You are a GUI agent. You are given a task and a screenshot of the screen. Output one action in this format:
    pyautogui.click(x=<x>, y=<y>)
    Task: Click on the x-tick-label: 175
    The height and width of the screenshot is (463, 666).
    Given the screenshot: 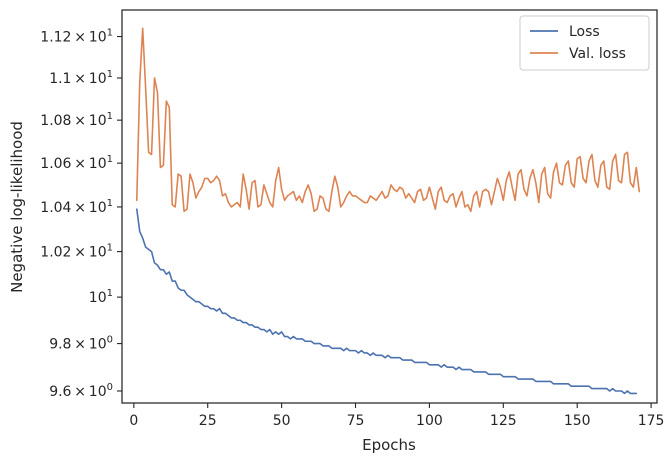 What is the action you would take?
    pyautogui.click(x=651, y=421)
    